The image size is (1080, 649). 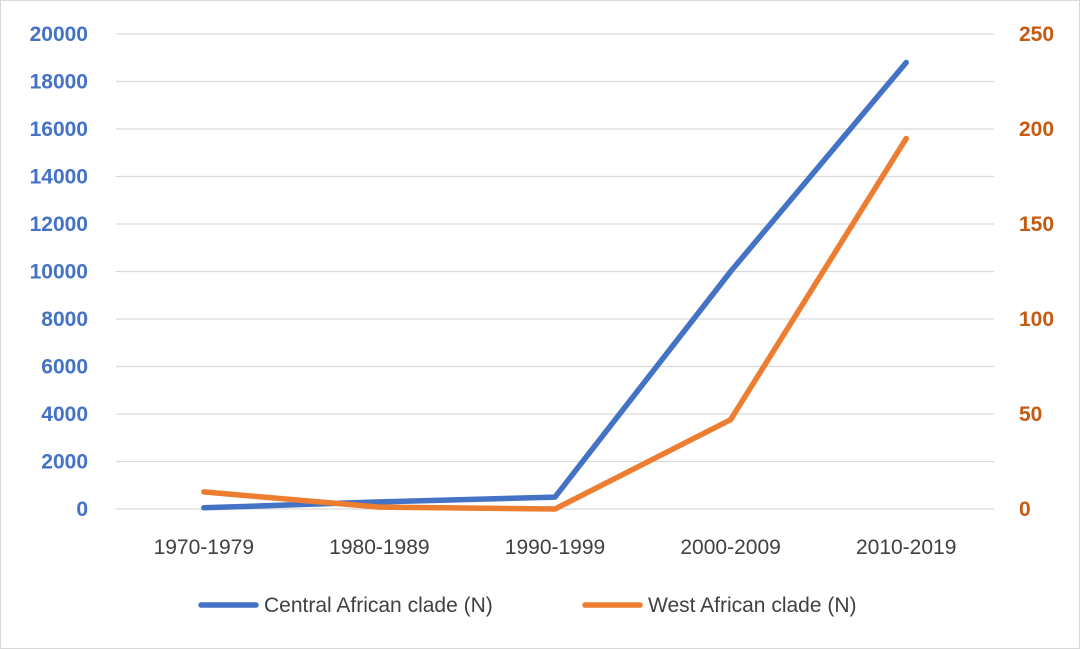 What do you see at coordinates (64, 319) in the screenshot?
I see `left-axis-tick-label: 8000` at bounding box center [64, 319].